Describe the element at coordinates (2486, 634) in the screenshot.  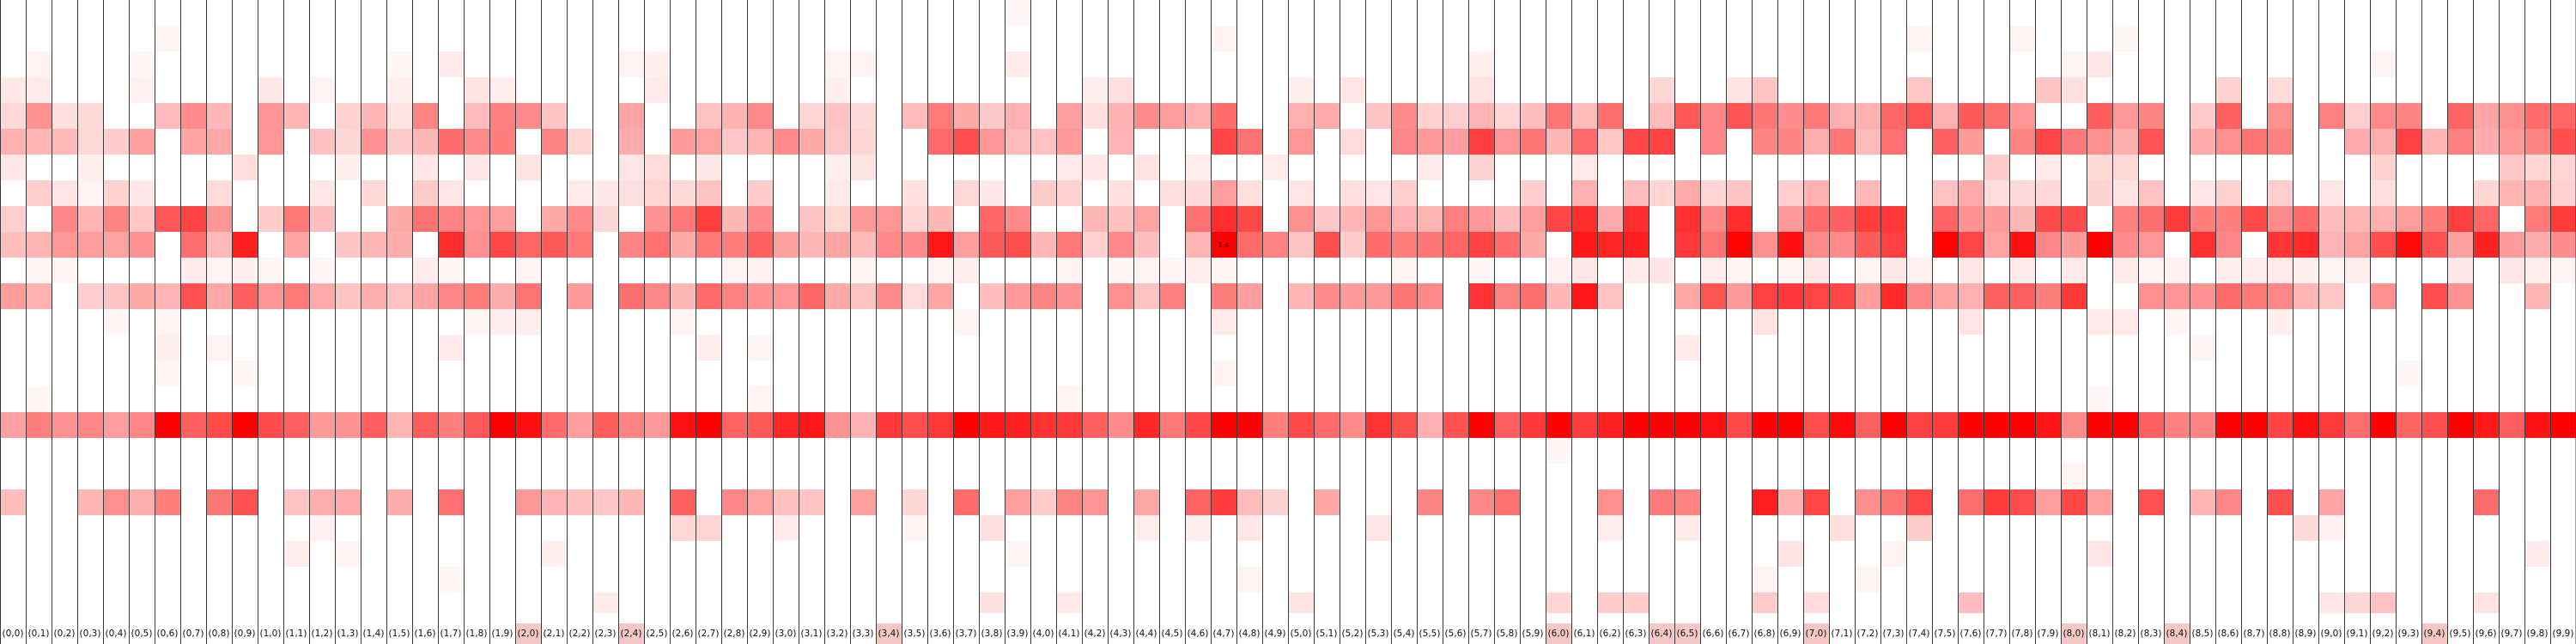
I see `column-label: (9,6)` at that location.